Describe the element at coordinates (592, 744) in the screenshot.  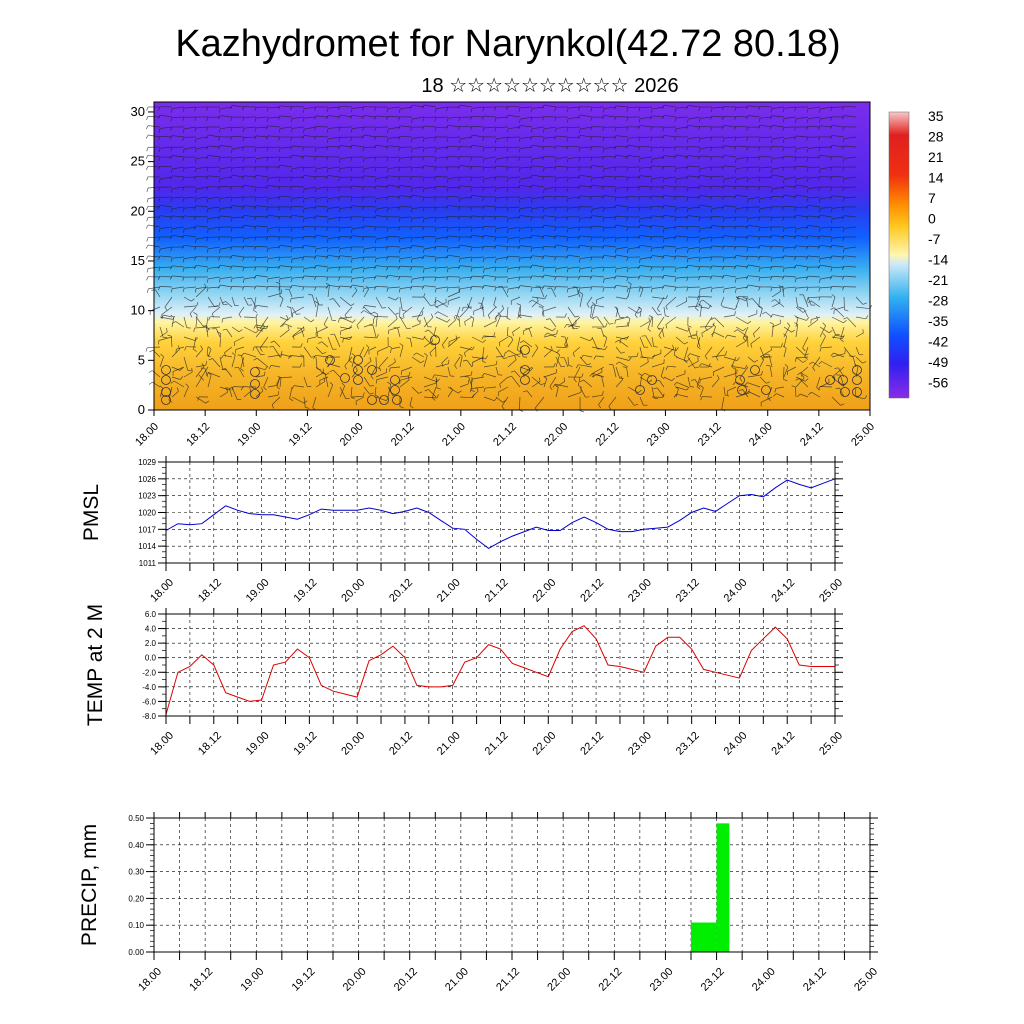
I see `x-tick-label: 22.12` at that location.